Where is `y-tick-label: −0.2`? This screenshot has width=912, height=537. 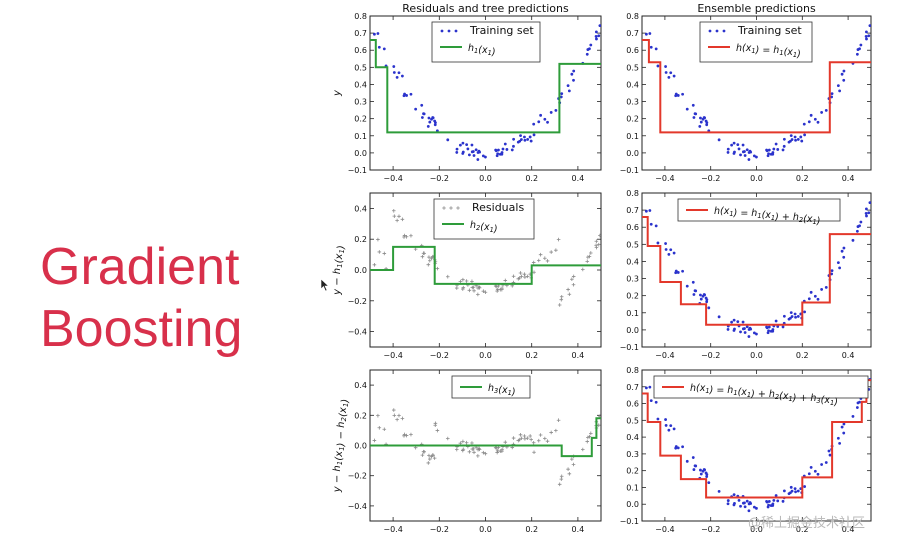 y-tick-label: −0.2 is located at coordinates (357, 301).